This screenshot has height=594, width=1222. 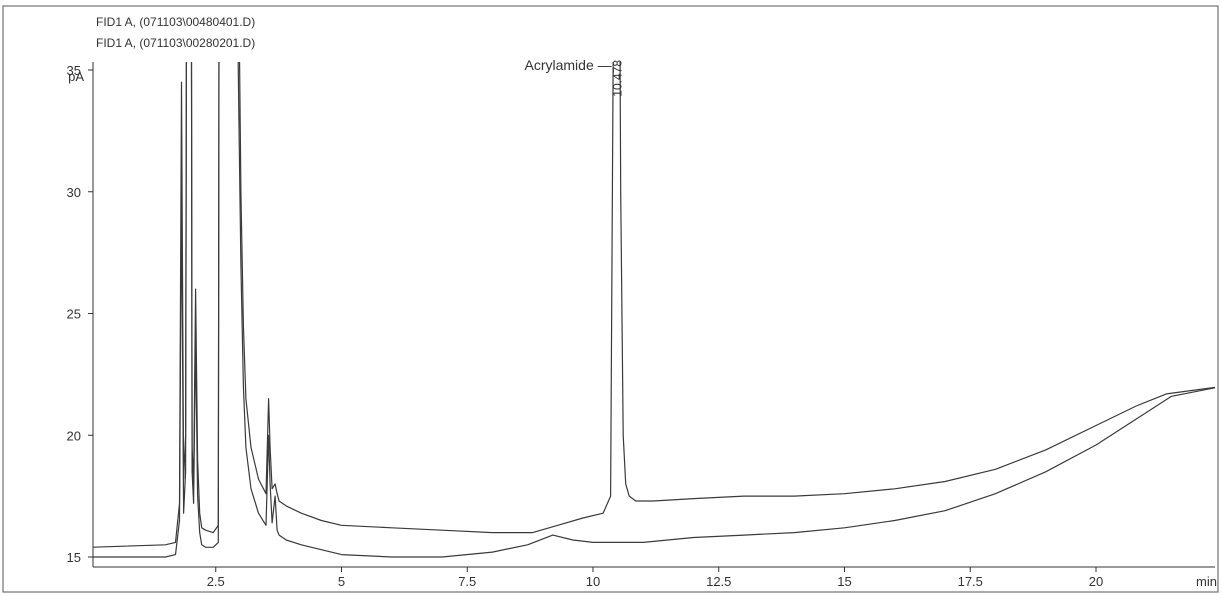 I want to click on x-tick-label: 12.5, so click(x=718, y=581).